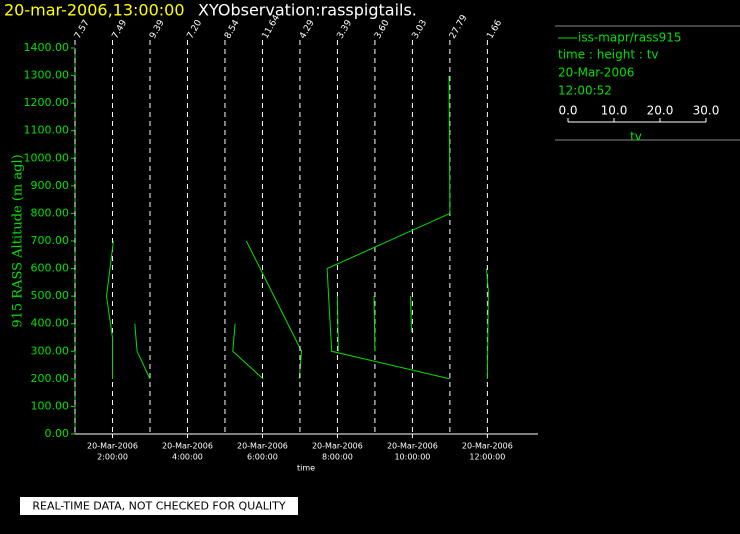 The image size is (740, 534). What do you see at coordinates (596, 73) in the screenshot?
I see `legend-date: 20-Mar-2006` at bounding box center [596, 73].